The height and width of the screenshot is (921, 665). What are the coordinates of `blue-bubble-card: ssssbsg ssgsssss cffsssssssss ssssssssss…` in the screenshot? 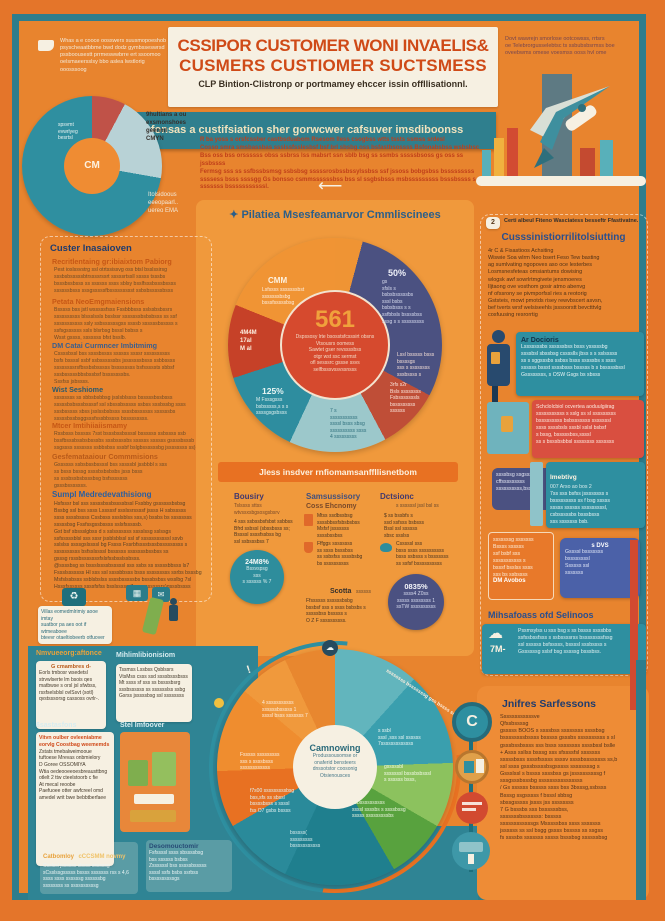 It's located at (524, 489).